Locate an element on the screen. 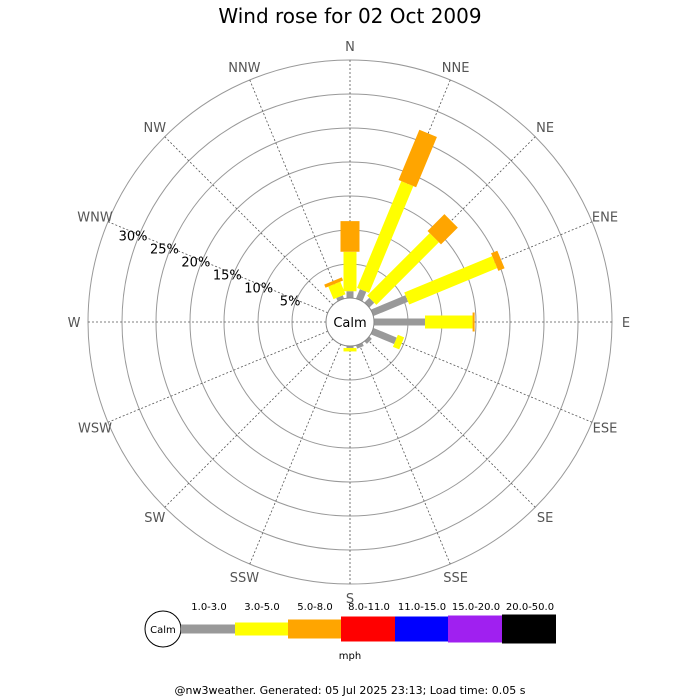 The height and width of the screenshot is (700, 700). bar-ne-1.0-3.0 is located at coordinates (369, 302).